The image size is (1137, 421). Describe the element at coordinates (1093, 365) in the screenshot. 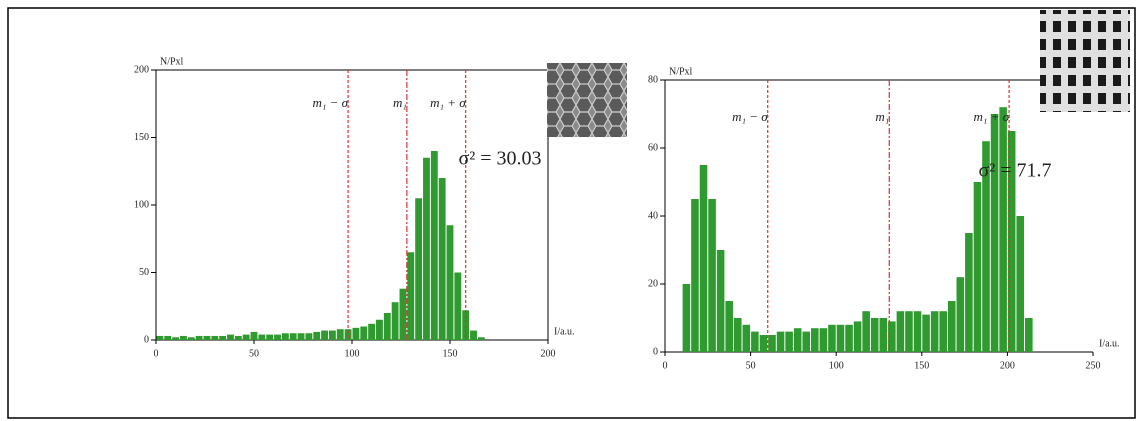

I see `x-tick-label: 250` at that location.